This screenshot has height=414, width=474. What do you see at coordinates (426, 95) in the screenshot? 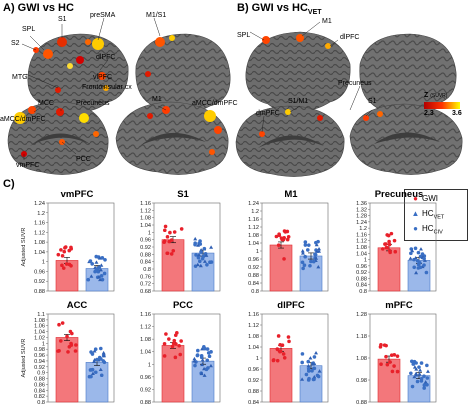
I see `colorbar-z: Z` at bounding box center [426, 95].